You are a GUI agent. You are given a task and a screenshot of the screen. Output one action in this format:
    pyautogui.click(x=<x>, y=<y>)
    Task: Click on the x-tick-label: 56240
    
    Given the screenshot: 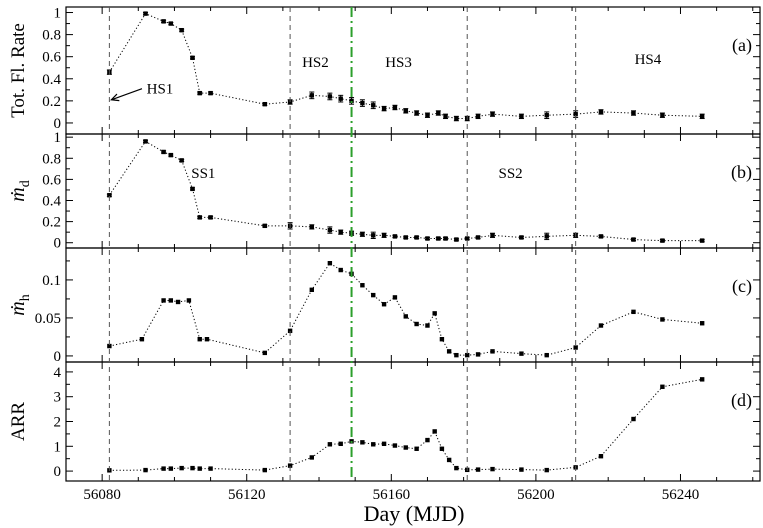 What is the action you would take?
    pyautogui.click(x=681, y=495)
    